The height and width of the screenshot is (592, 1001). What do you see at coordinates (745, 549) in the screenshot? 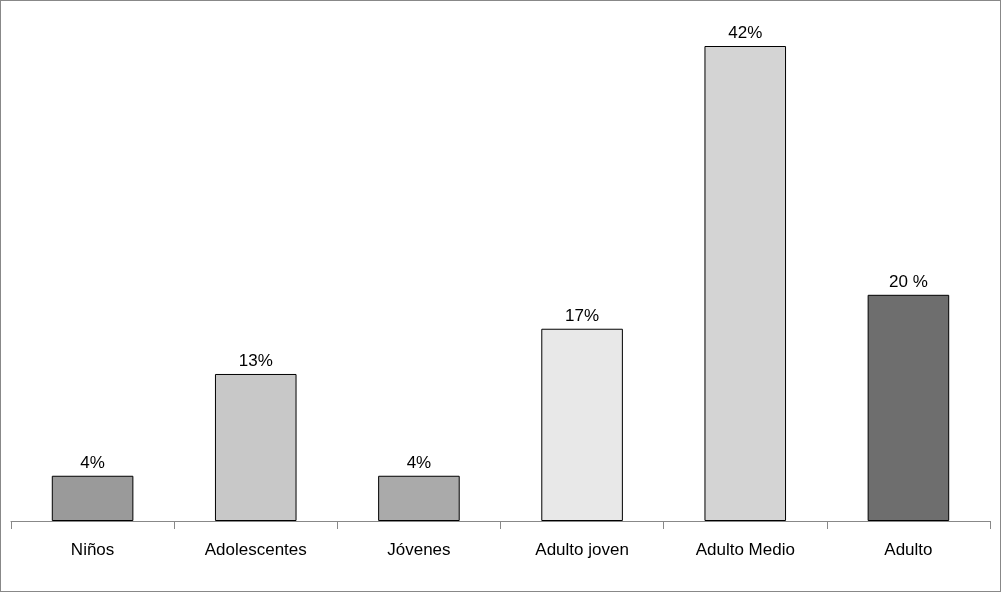
I see `x-tick-label: Adulto Medio` at bounding box center [745, 549].